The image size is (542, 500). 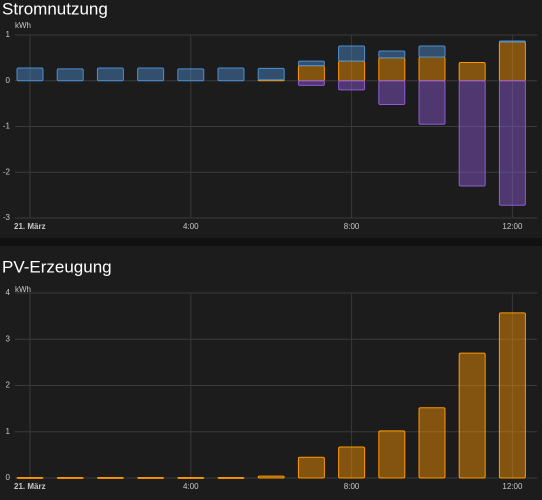 I want to click on chart-title: Stromnutzung, so click(x=55, y=9).